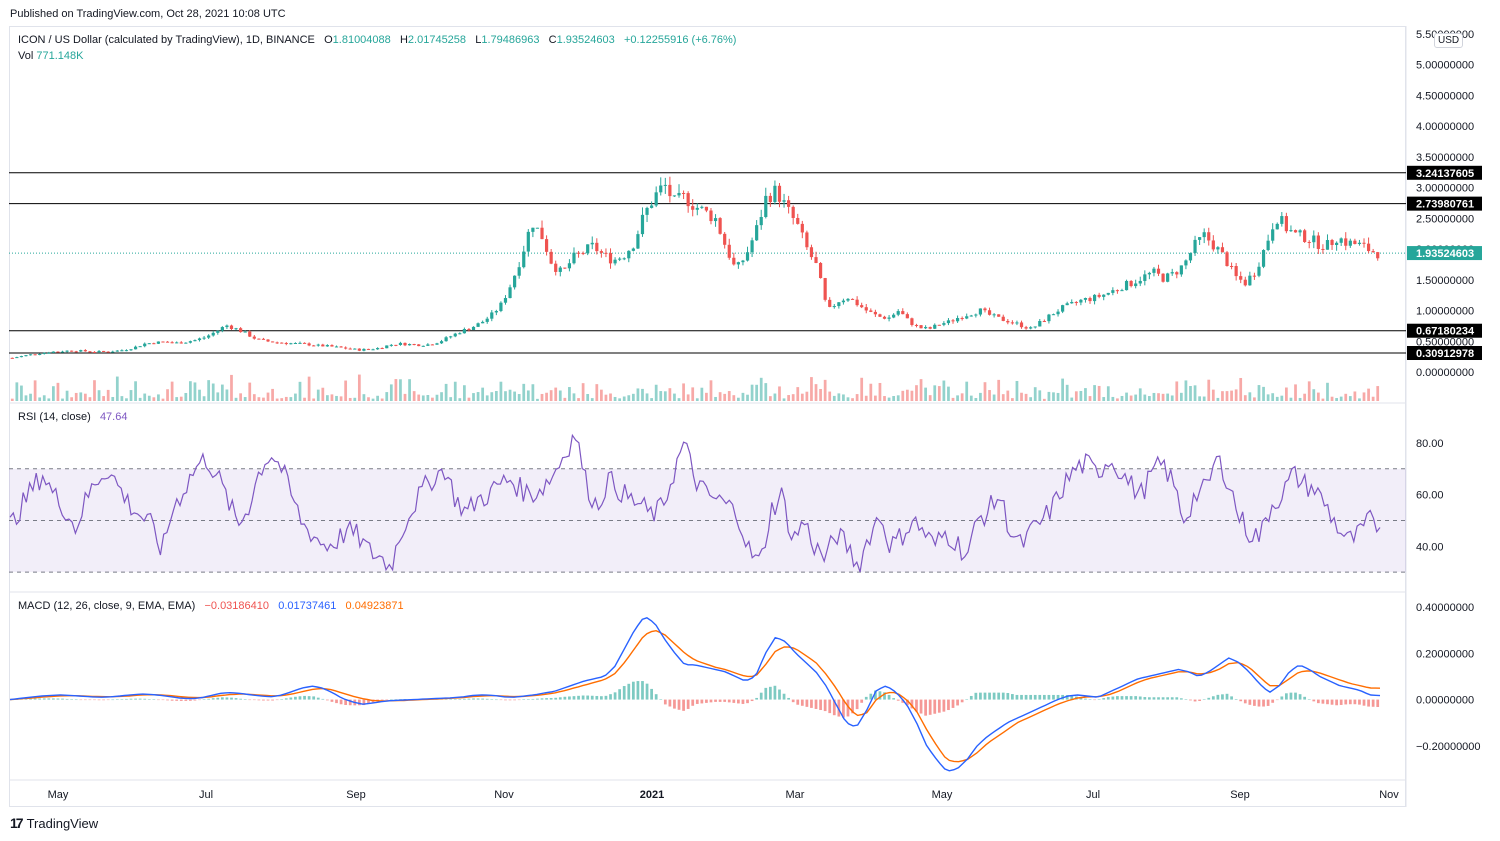  I want to click on rsi-label: RSI (14, close), so click(54, 417).